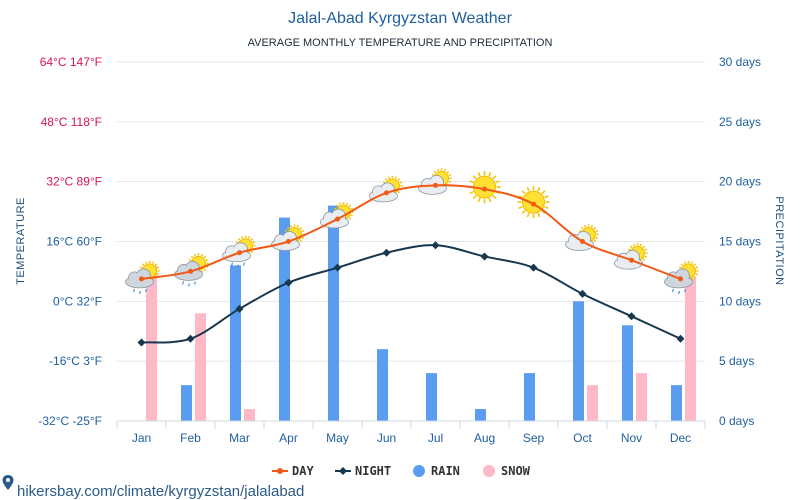 The image size is (800, 500). What do you see at coordinates (533, 202) in the screenshot?
I see `sun-rays` at bounding box center [533, 202].